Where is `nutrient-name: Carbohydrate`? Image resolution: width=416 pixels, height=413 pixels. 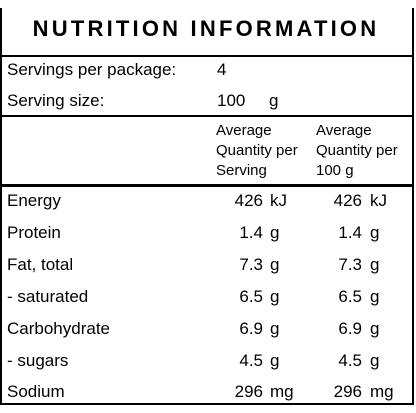 nutrient-name: Carbohydrate is located at coordinates (59, 328).